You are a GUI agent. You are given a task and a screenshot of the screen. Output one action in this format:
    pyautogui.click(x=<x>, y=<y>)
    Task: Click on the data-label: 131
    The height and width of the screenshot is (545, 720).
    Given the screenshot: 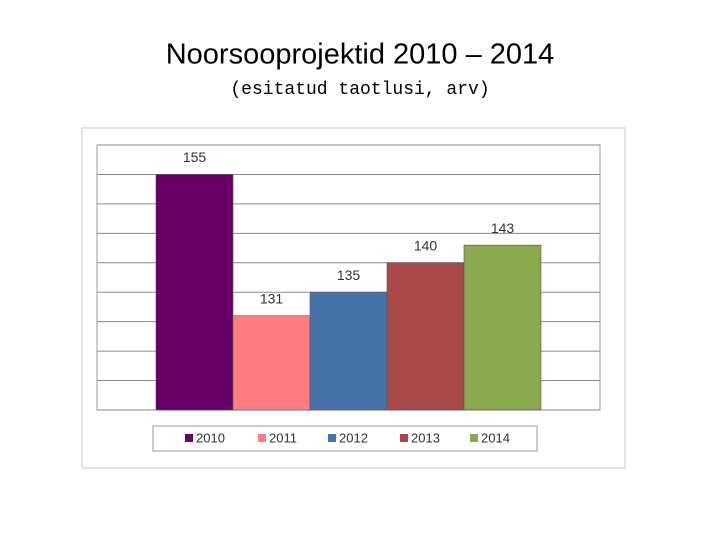 What is the action you would take?
    pyautogui.click(x=272, y=298)
    